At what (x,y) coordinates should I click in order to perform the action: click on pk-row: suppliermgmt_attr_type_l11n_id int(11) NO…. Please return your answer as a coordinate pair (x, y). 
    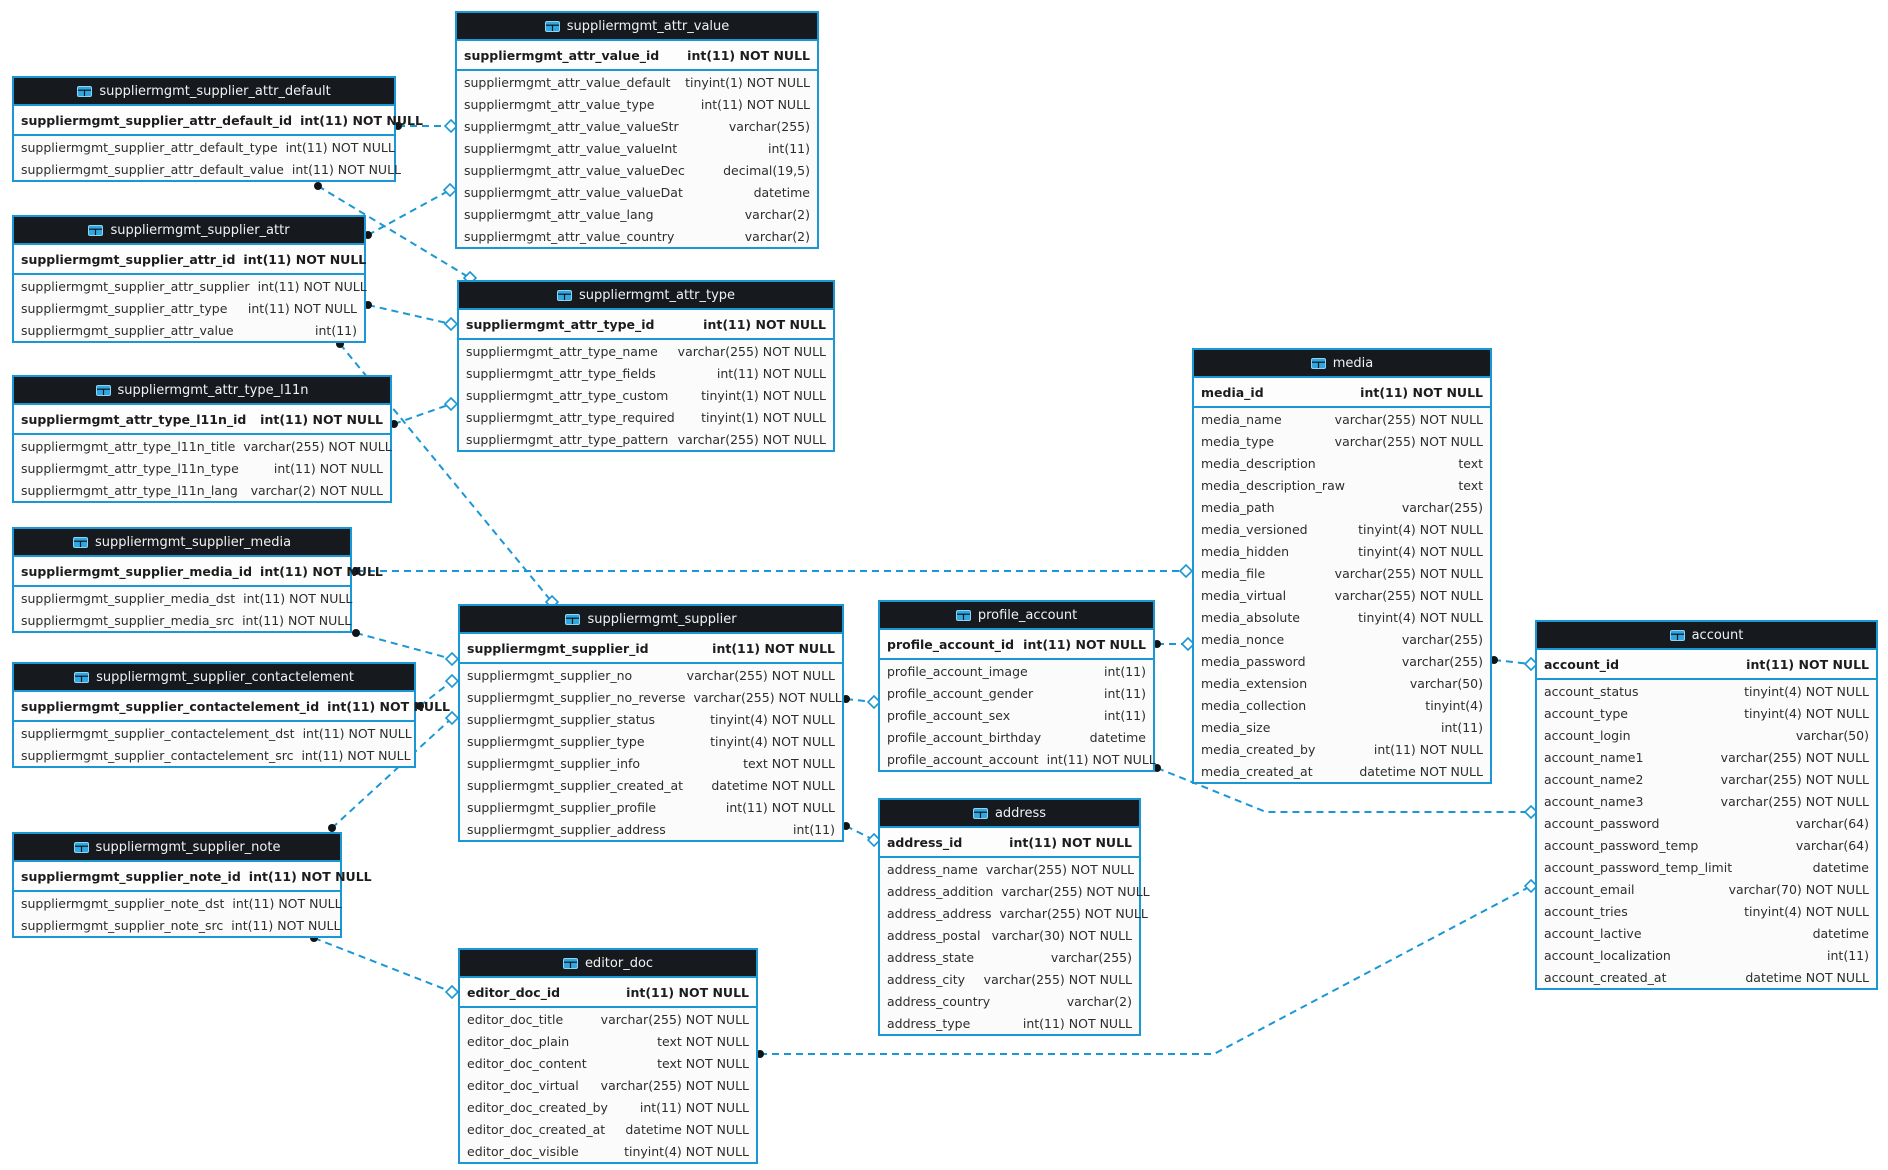
    Looking at the image, I should click on (202, 420).